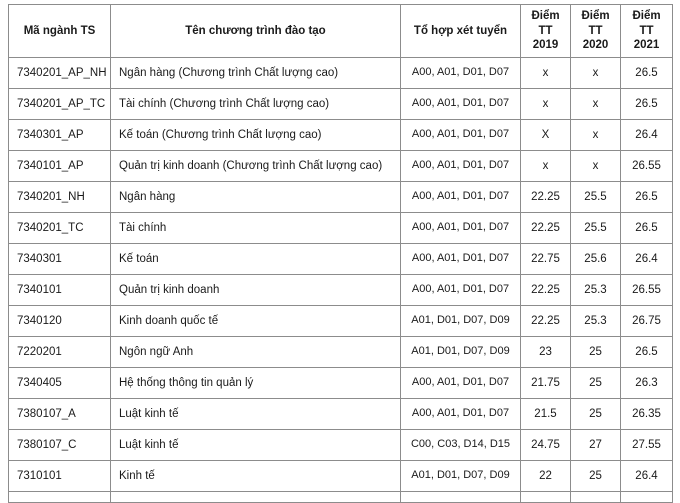 Image resolution: width=680 pixels, height=503 pixels. What do you see at coordinates (595, 31) in the screenshot?
I see `column-header-score-2020: Điểm TT 2020` at bounding box center [595, 31].